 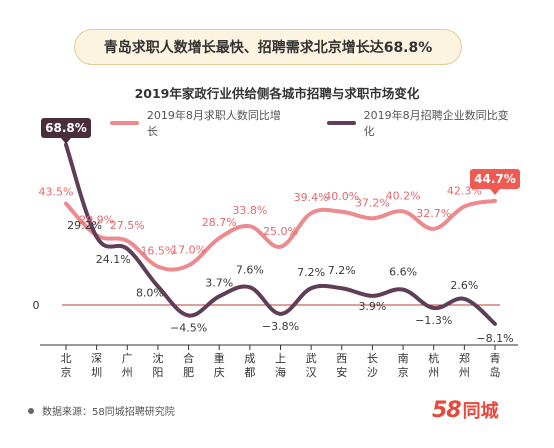 What do you see at coordinates (219, 365) in the screenshot?
I see `x-tick-label: 重庆` at bounding box center [219, 365].